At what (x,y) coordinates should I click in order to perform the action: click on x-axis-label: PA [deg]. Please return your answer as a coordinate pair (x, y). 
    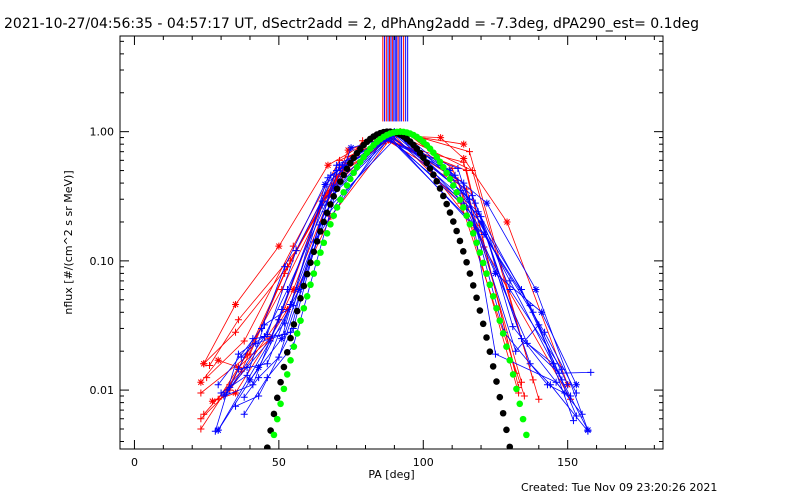
    Looking at the image, I should click on (391, 474).